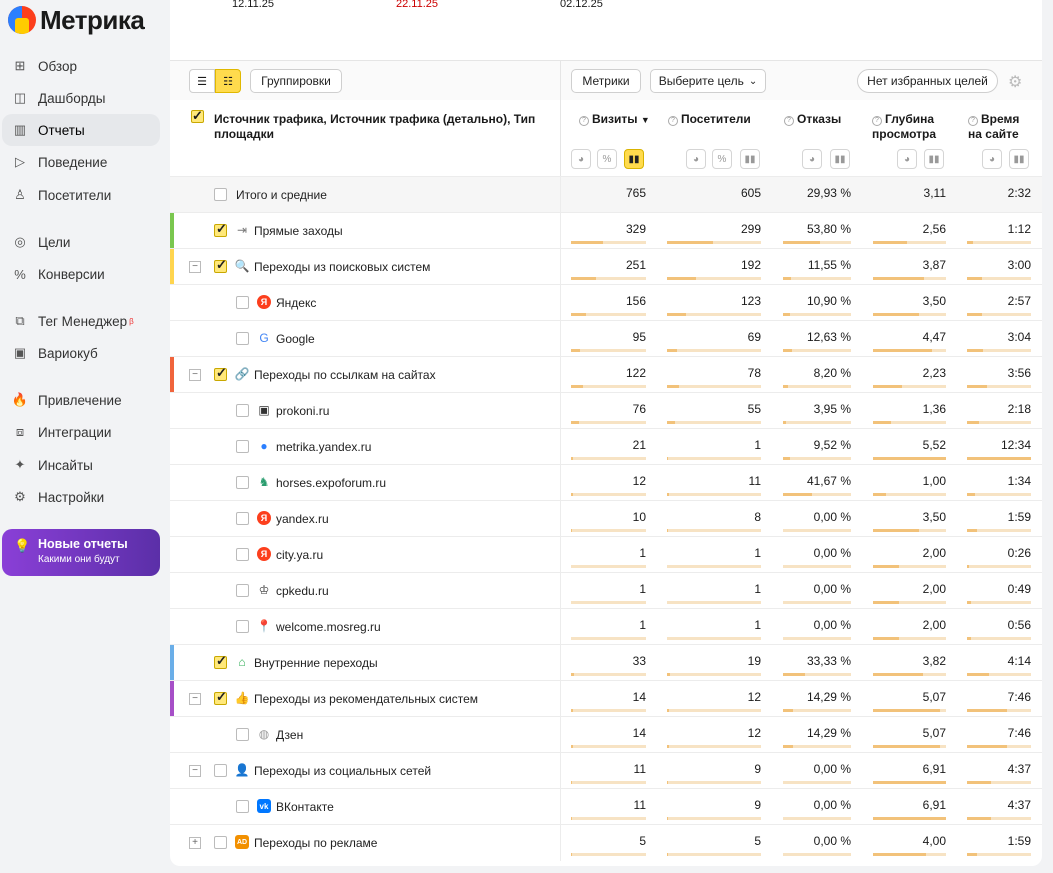 The width and height of the screenshot is (1053, 873). I want to click on gear-icon: ⚙, so click(1015, 82).